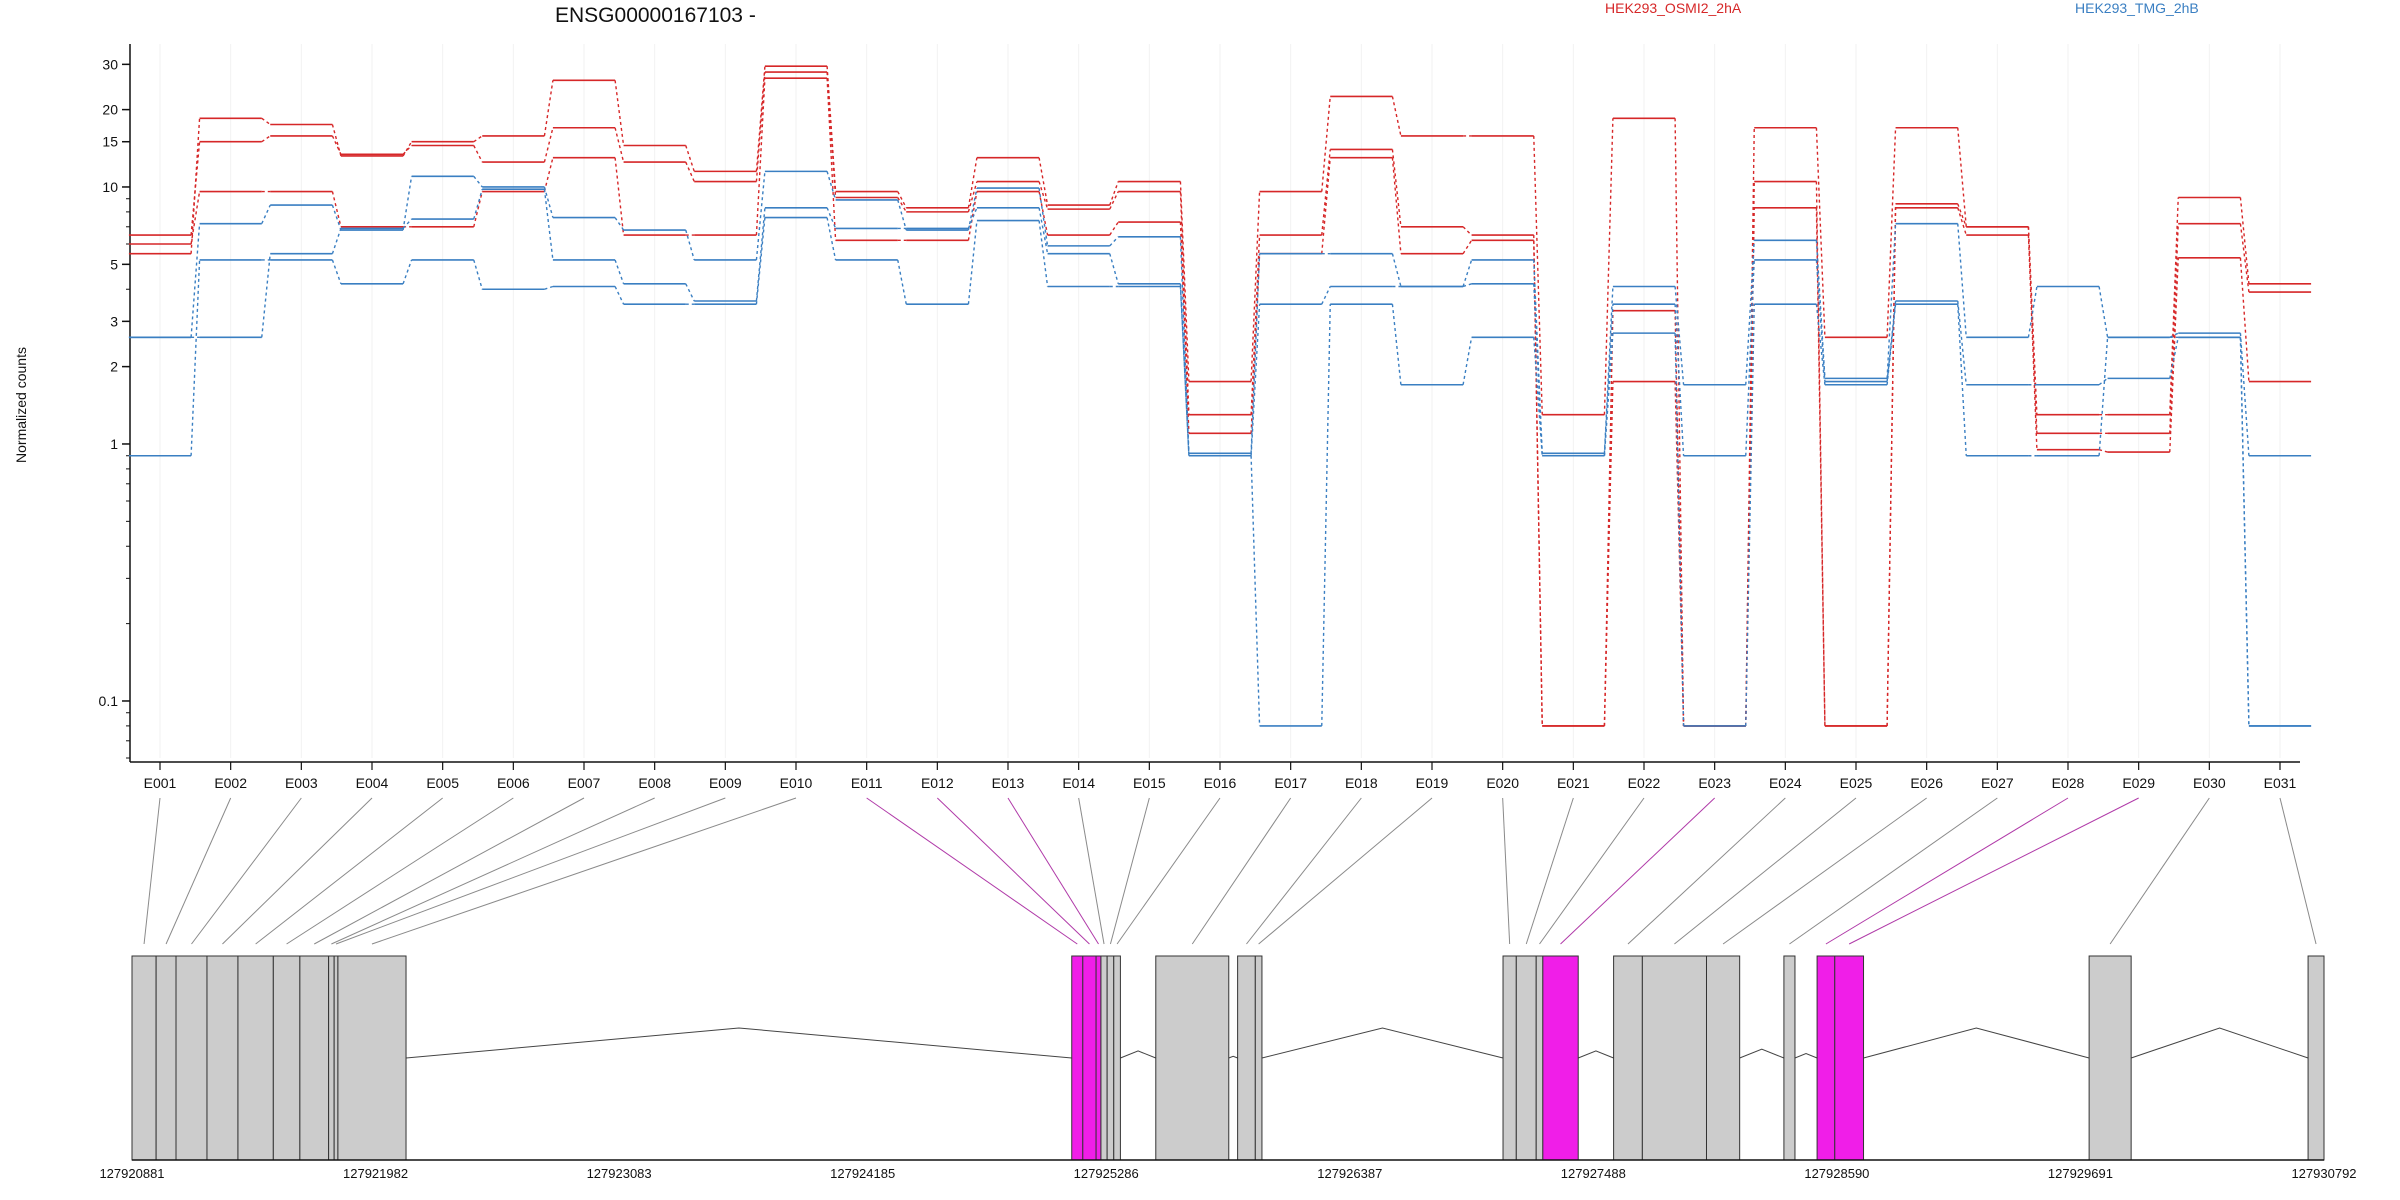 Image resolution: width=2400 pixels, height=1200 pixels. What do you see at coordinates (619, 1173) in the screenshot?
I see `coordinate-label: 127923083` at bounding box center [619, 1173].